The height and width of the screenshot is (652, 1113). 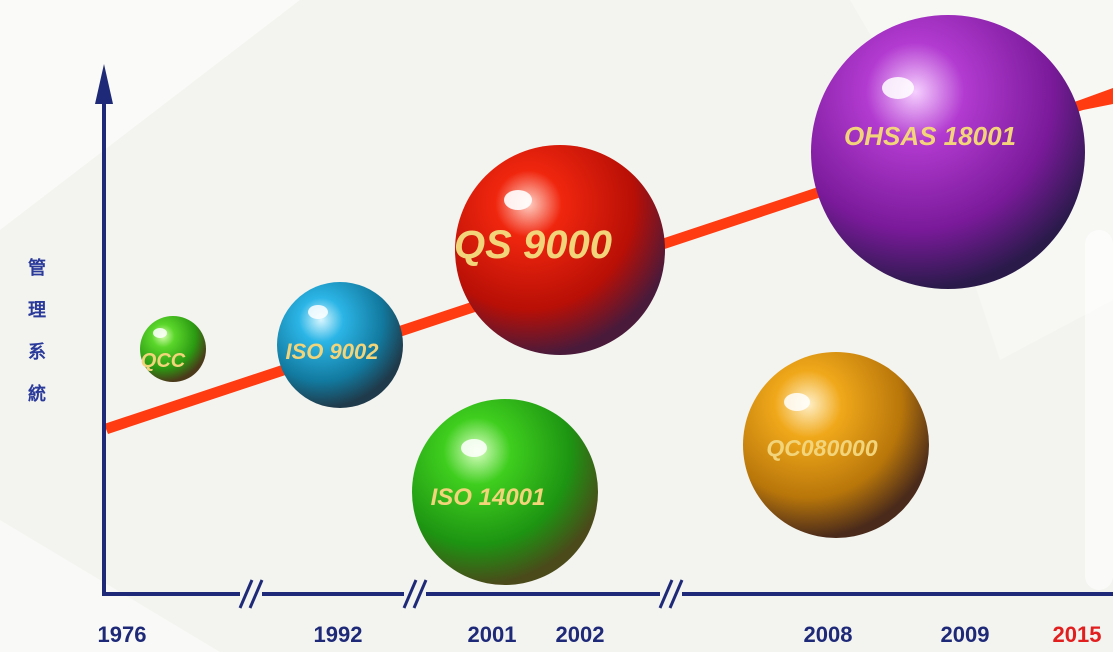 What do you see at coordinates (163, 361) in the screenshot?
I see `bubble-label: QCC` at bounding box center [163, 361].